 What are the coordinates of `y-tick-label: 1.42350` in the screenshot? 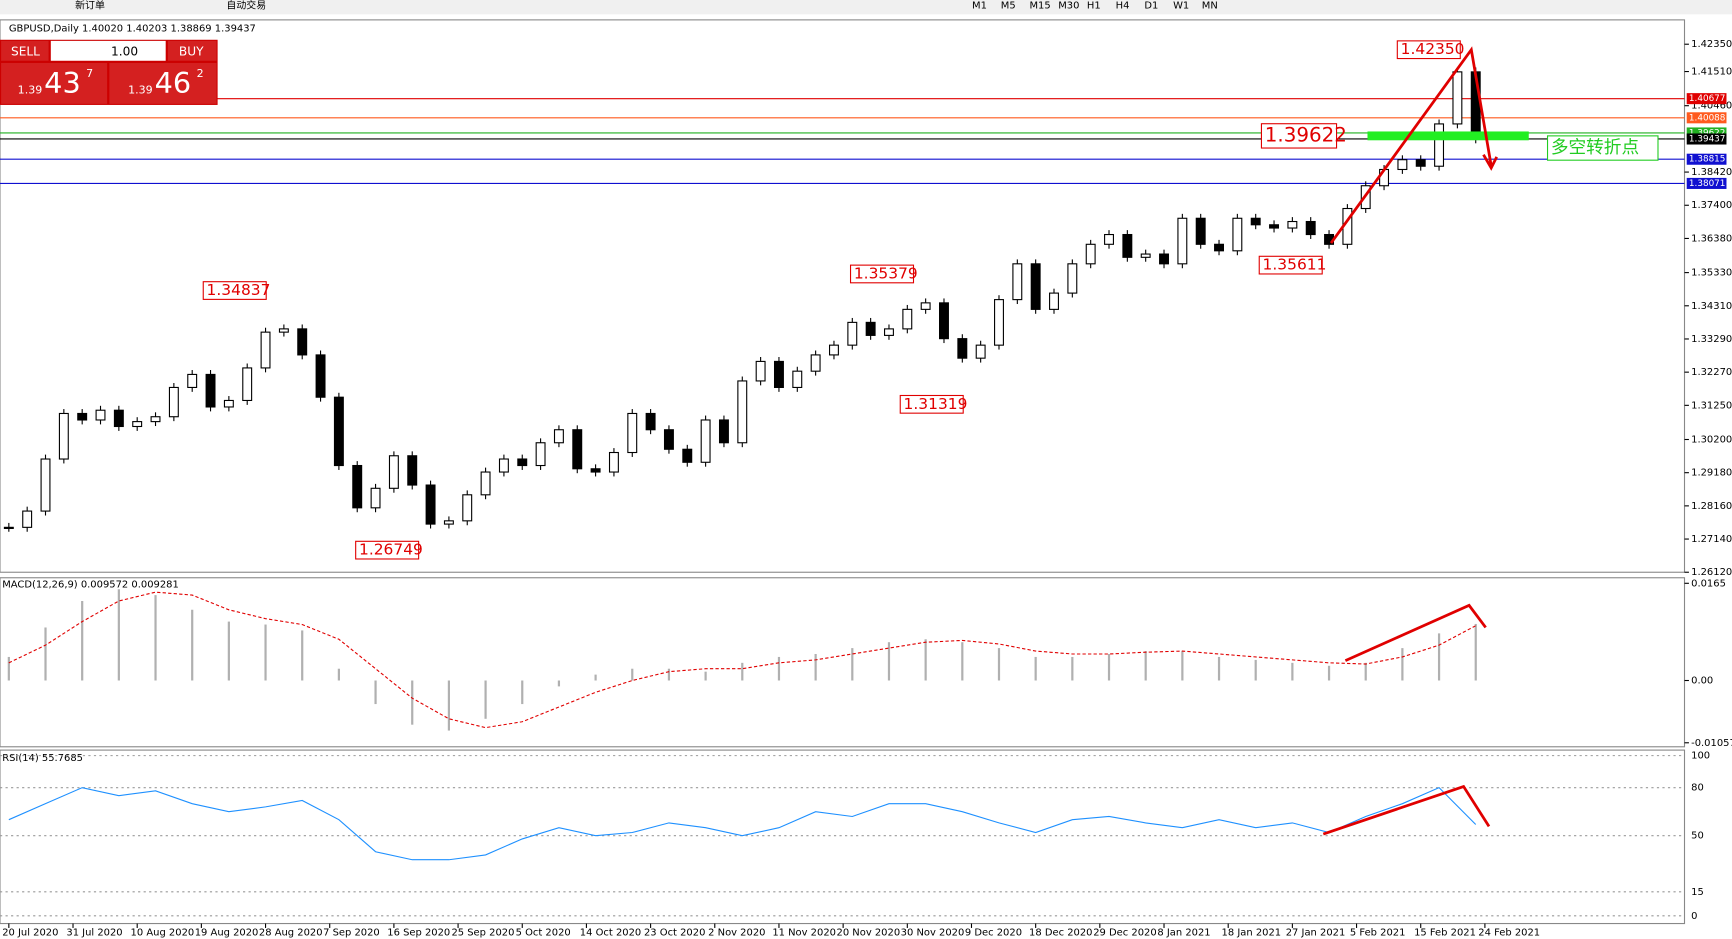 It's located at (1711, 44).